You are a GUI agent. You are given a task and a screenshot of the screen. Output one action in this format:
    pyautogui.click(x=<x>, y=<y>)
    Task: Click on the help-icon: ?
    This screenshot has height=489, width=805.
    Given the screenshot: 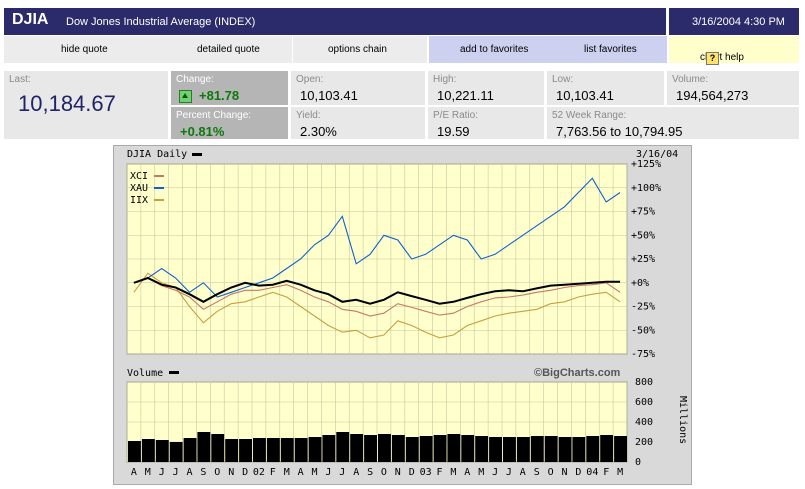 What is the action you would take?
    pyautogui.click(x=712, y=58)
    